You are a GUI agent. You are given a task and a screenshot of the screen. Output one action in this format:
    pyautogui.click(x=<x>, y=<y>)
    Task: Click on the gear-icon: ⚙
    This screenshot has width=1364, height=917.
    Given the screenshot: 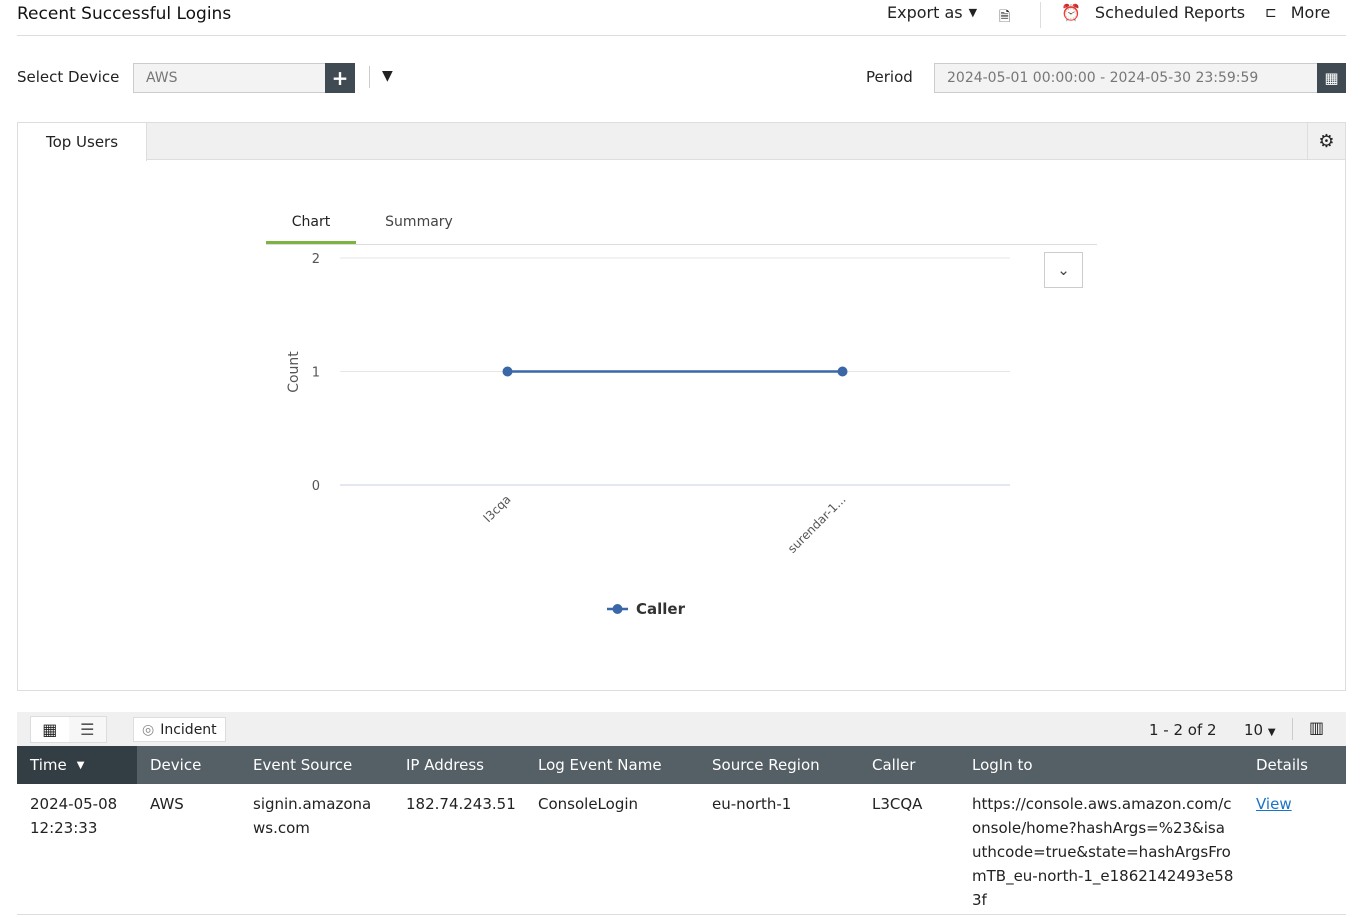 What is the action you would take?
    pyautogui.click(x=1326, y=141)
    